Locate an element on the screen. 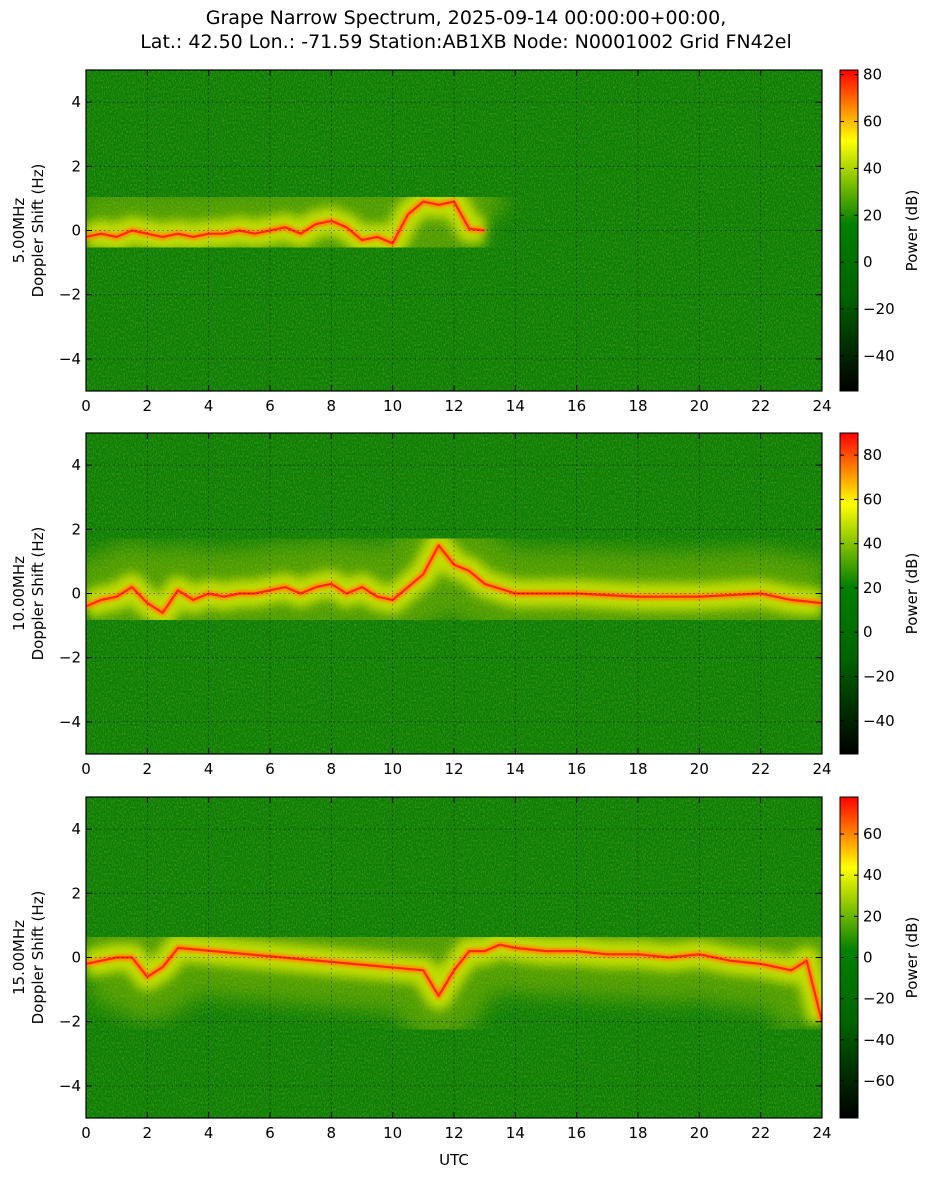 Image resolution: width=932 pixels, height=1178 pixels. colorbar-tick-label: −60 is located at coordinates (879, 1081).